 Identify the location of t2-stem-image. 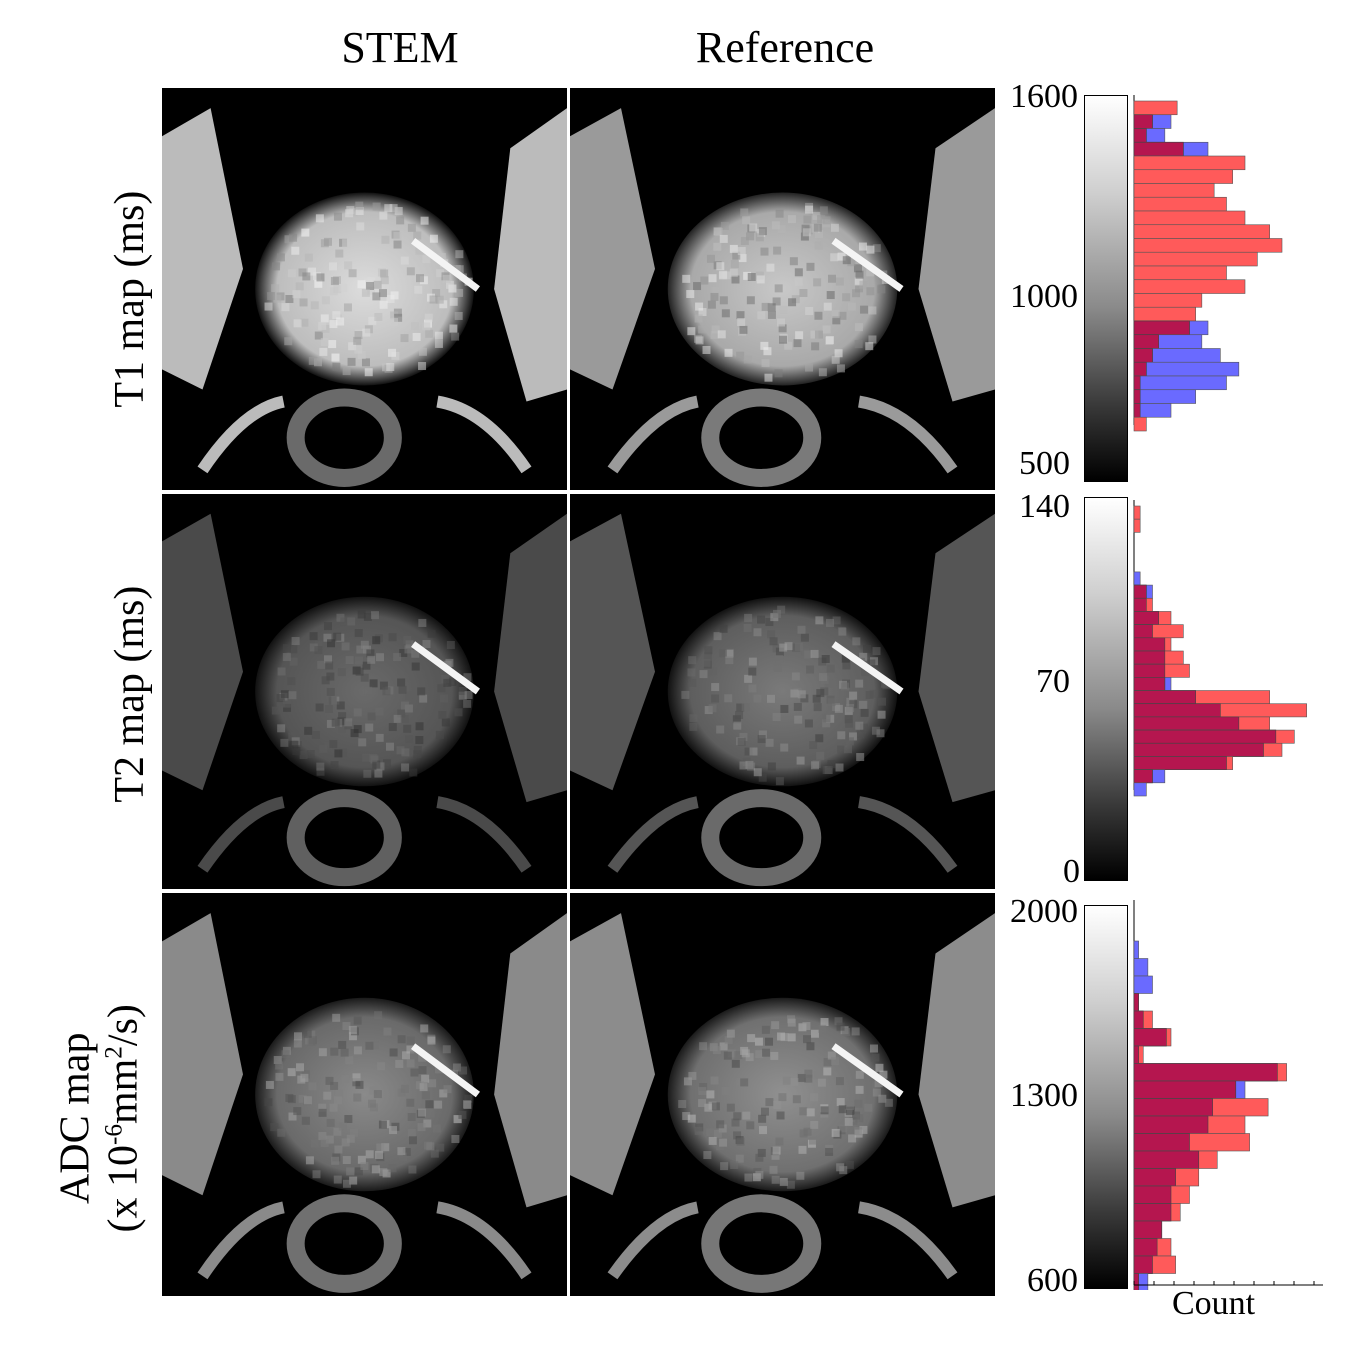
(364, 691).